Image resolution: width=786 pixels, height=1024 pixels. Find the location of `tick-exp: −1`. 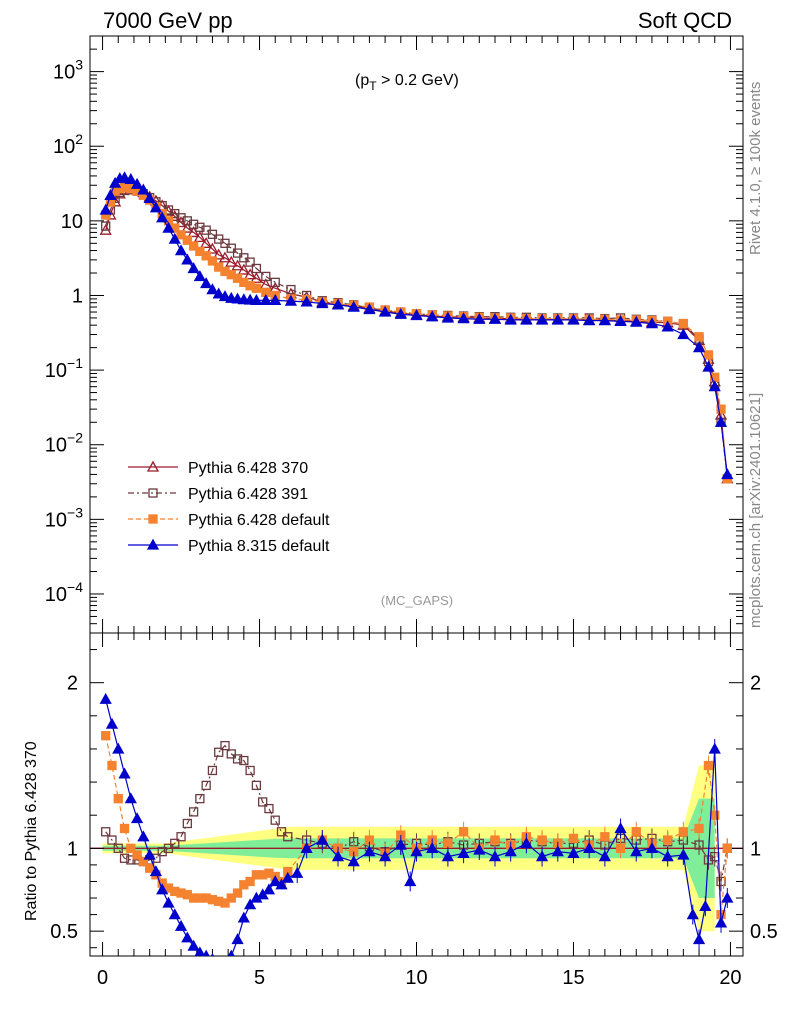

tick-exp: −1 is located at coordinates (75, 363).